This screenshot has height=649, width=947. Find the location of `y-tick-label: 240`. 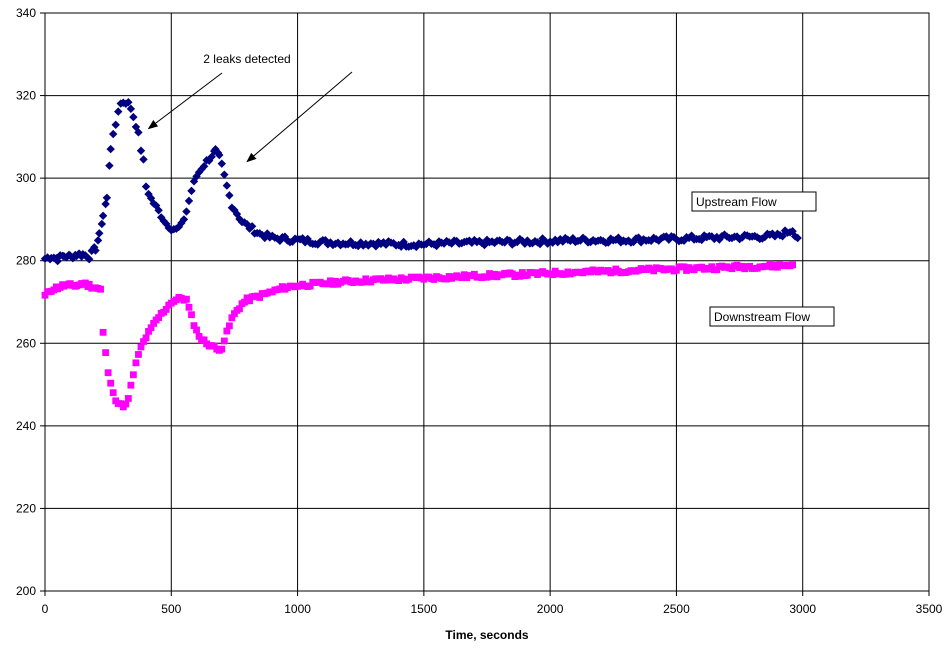

y-tick-label: 240 is located at coordinates (26, 426).